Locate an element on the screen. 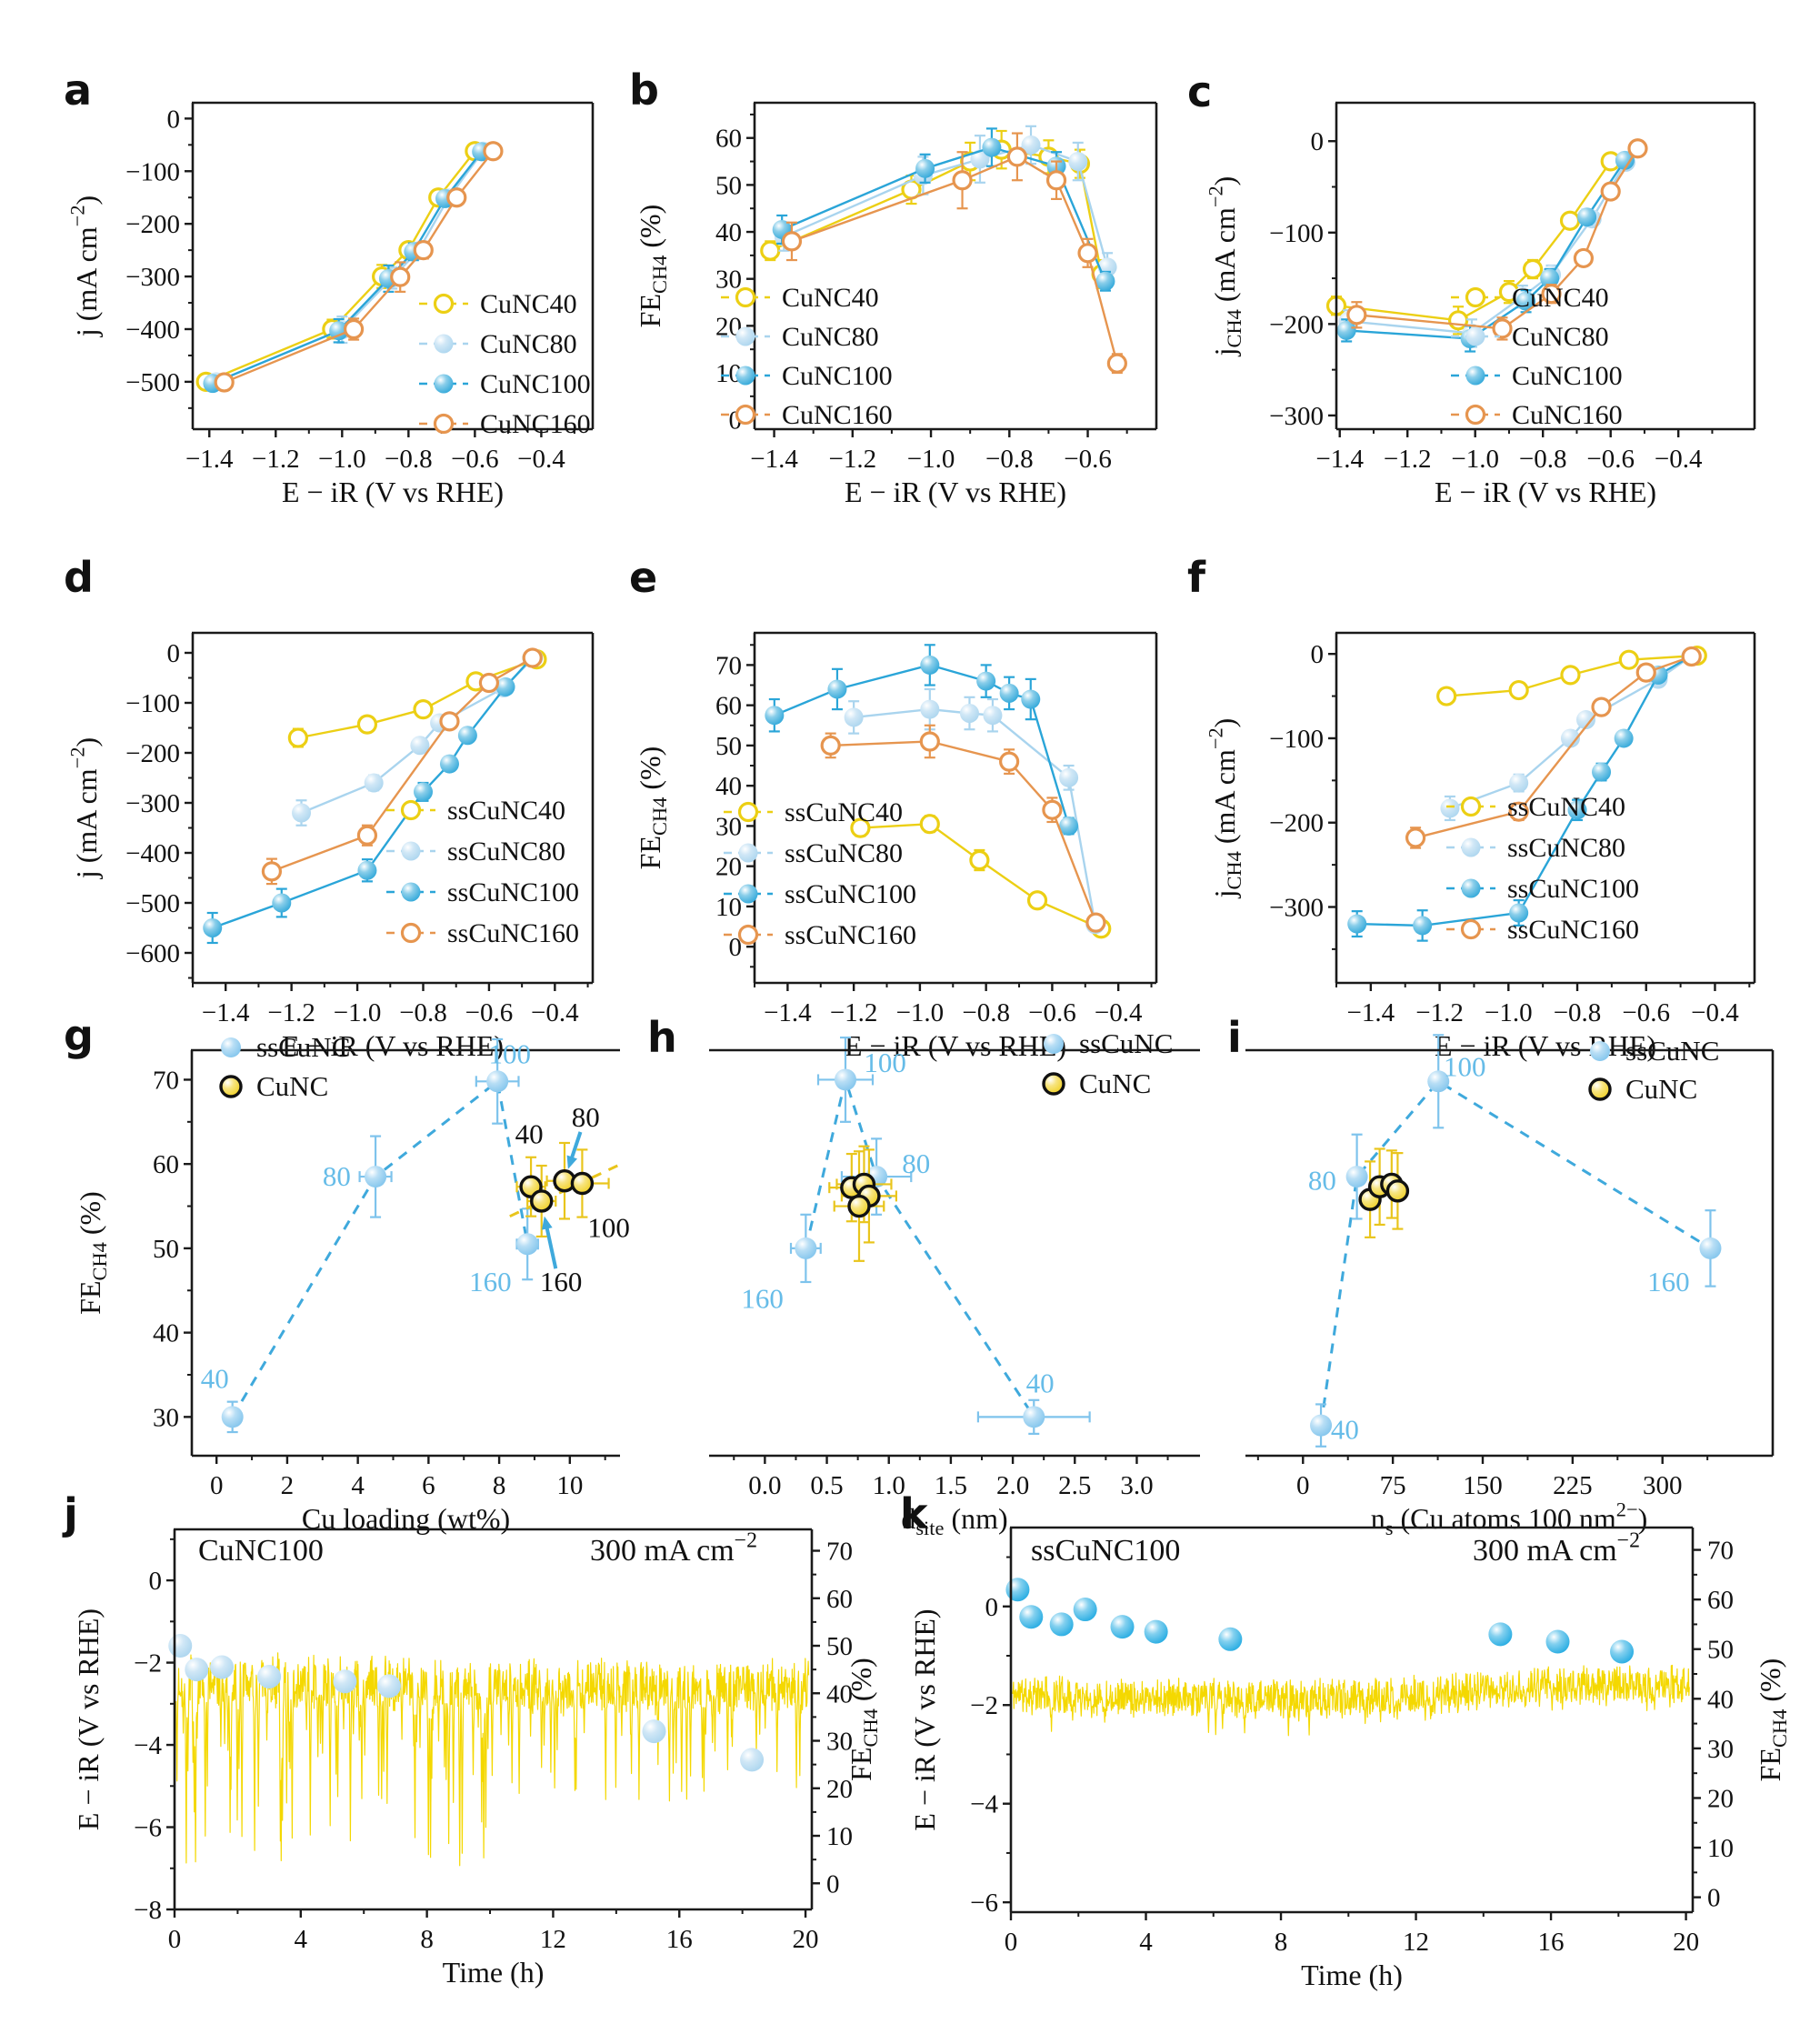 Image resolution: width=1820 pixels, height=2024 pixels. svg-text: −300 is located at coordinates (152, 803).